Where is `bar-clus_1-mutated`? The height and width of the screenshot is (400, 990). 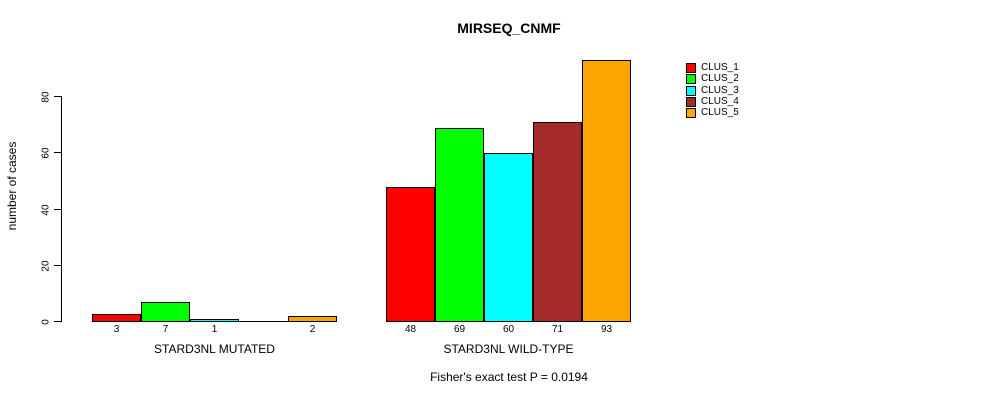 bar-clus_1-mutated is located at coordinates (116, 317).